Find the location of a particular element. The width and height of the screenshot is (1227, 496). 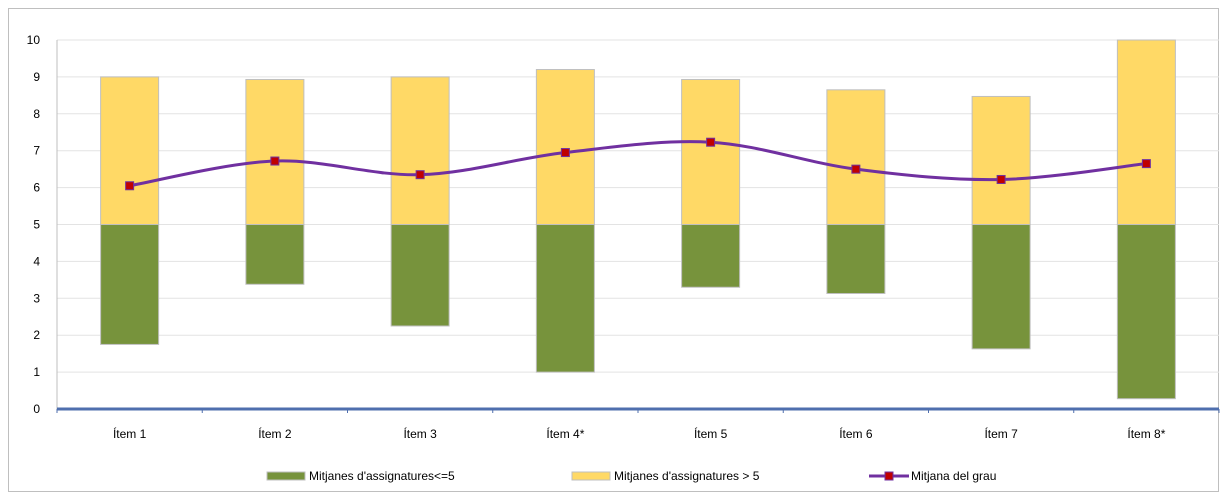

legend-label: Mitjana del grau is located at coordinates (953, 476).